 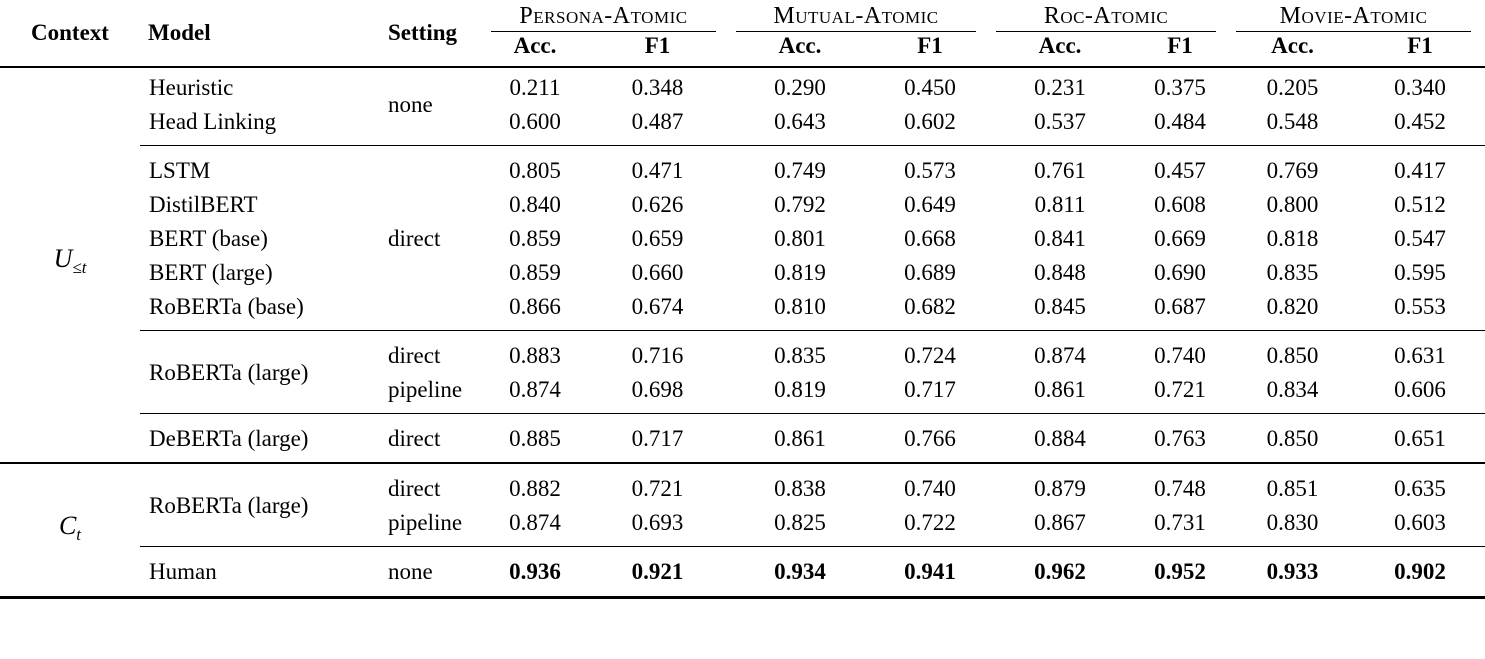 What do you see at coordinates (1292, 488) in the screenshot?
I see `metric-cell: 0.851` at bounding box center [1292, 488].